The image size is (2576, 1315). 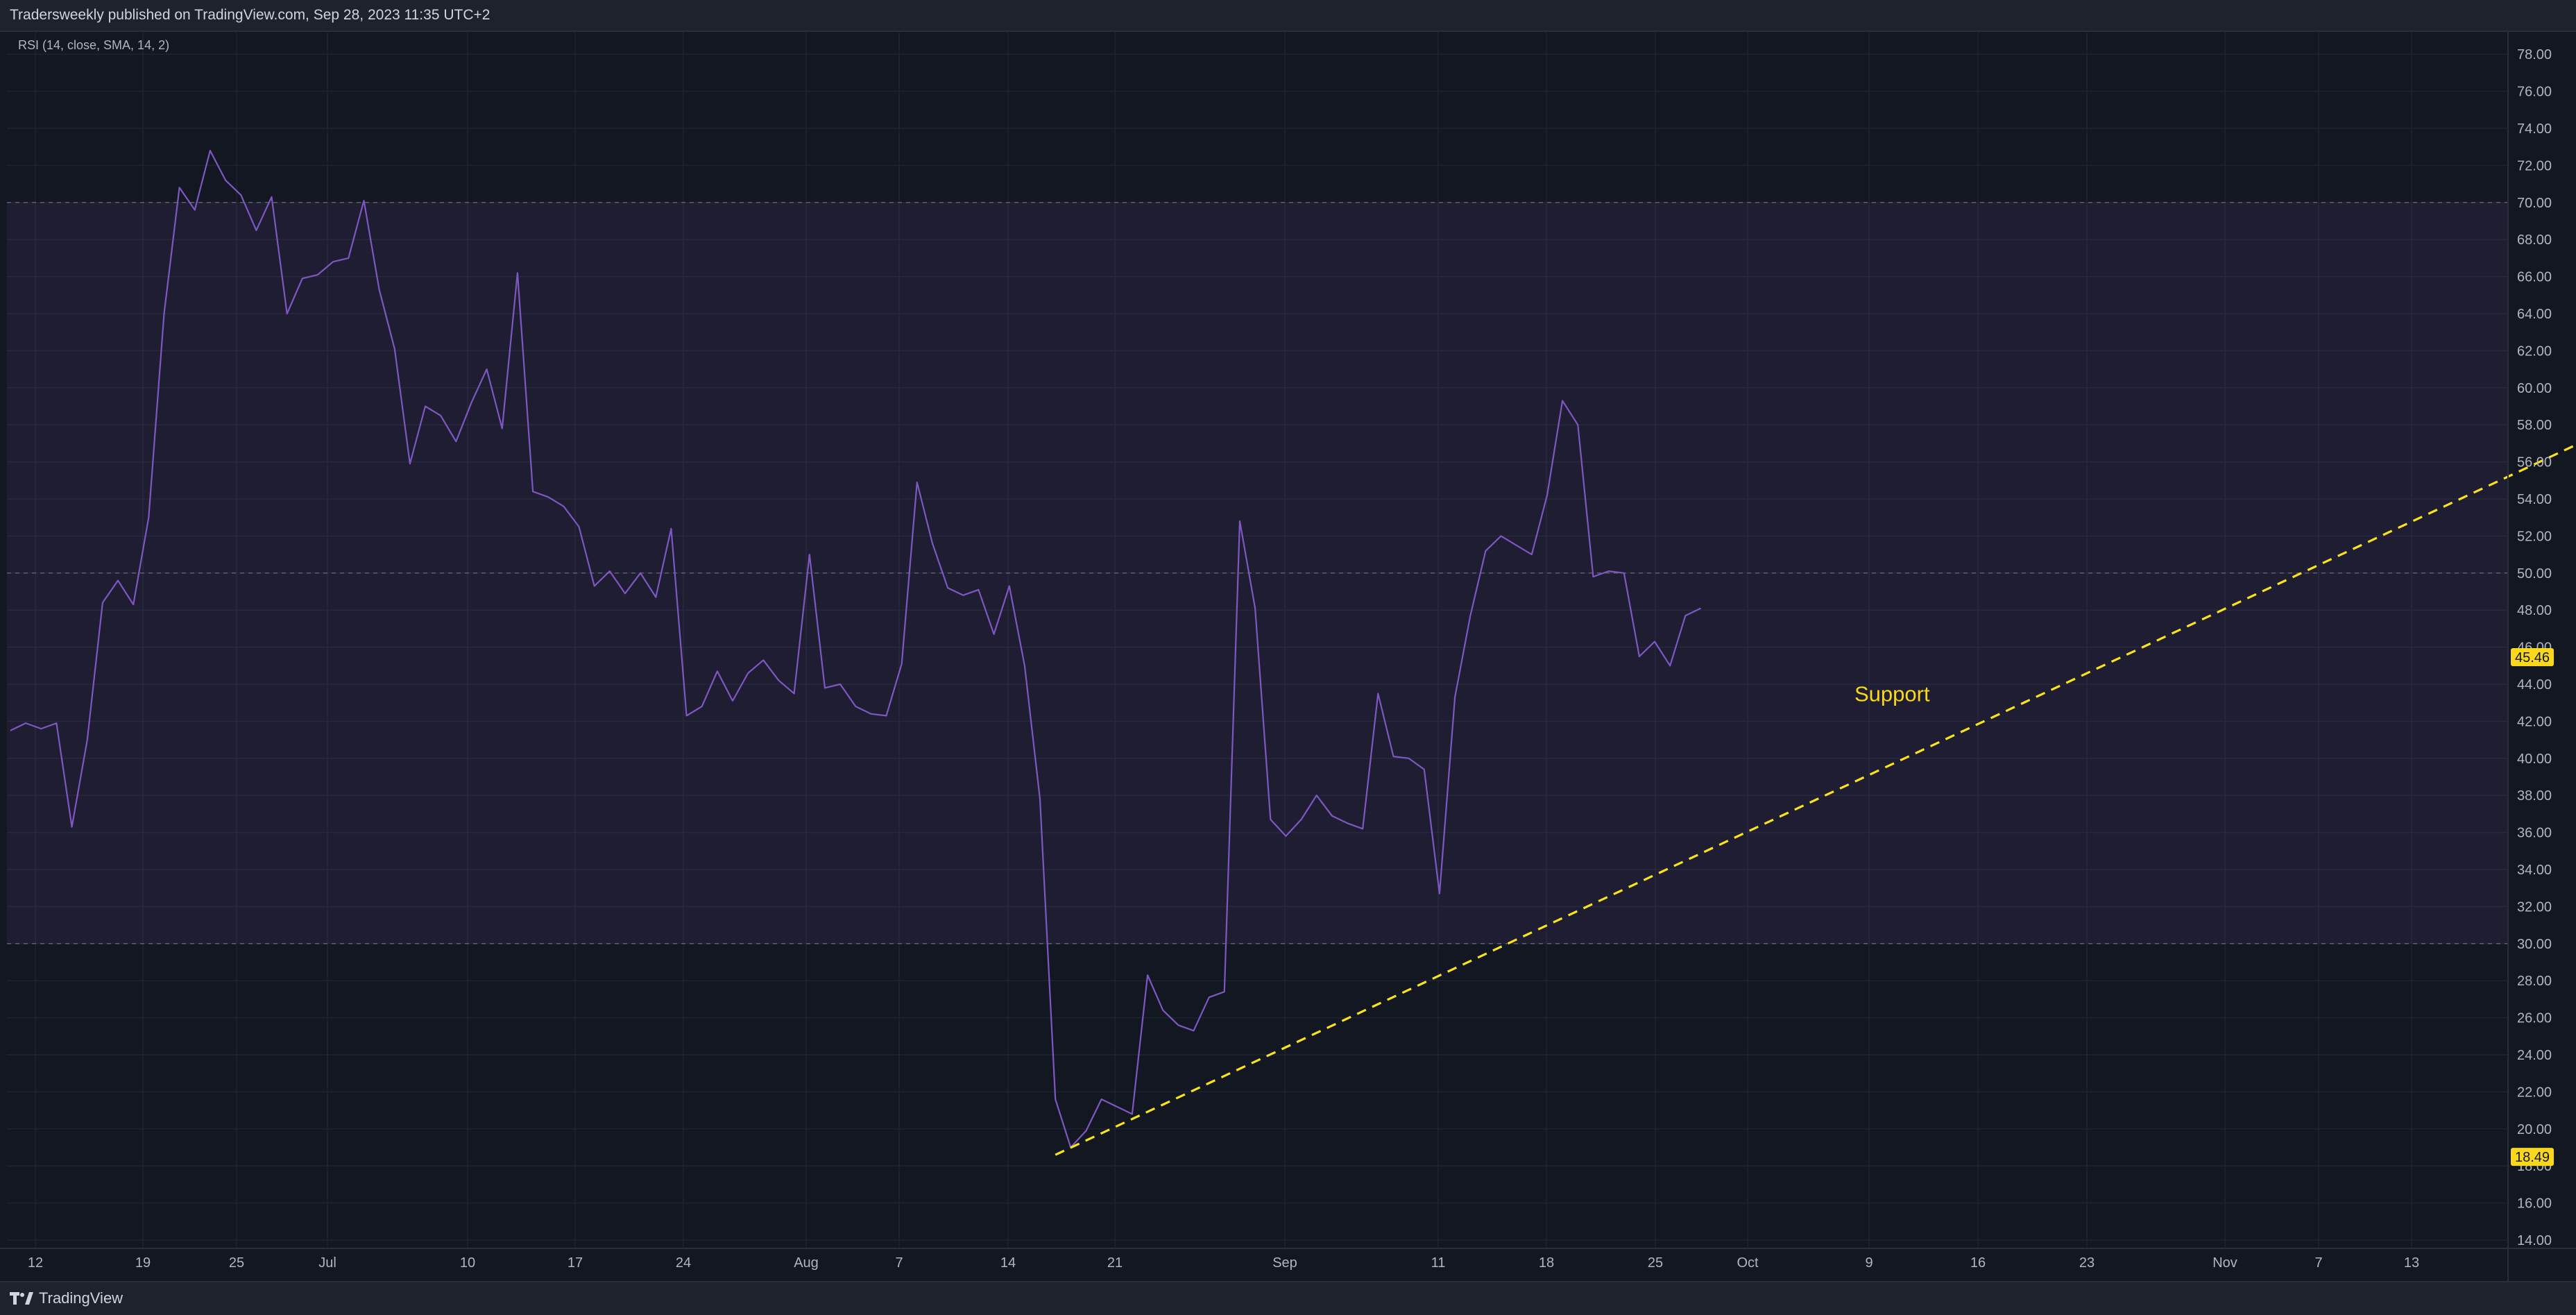 What do you see at coordinates (2087, 1263) in the screenshot?
I see `x-tick-label: 23` at bounding box center [2087, 1263].